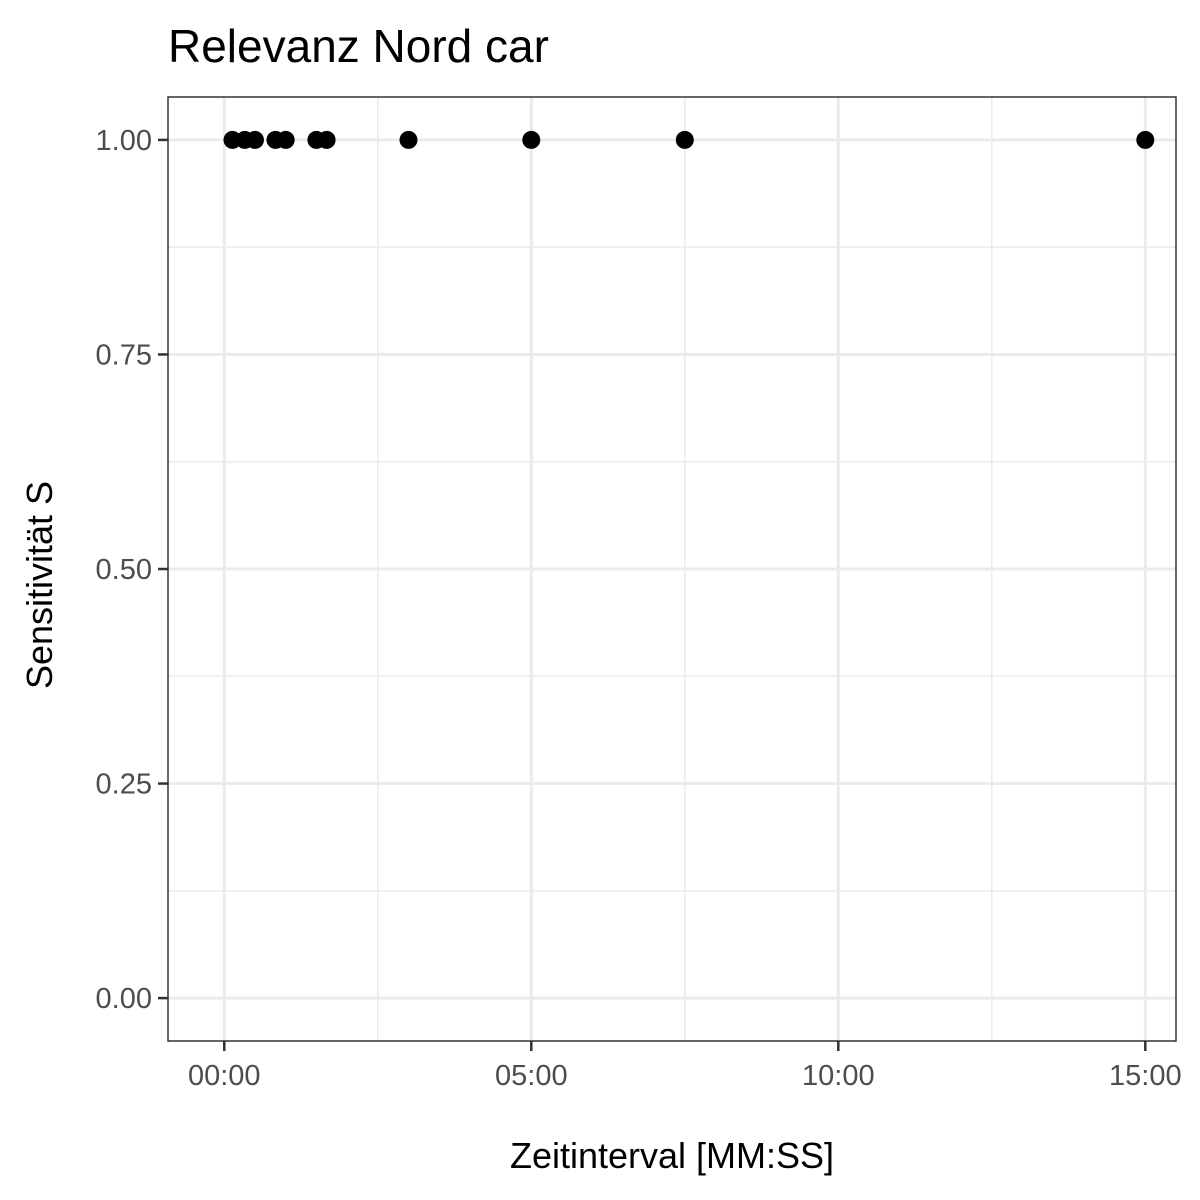 This screenshot has width=1200, height=1200. I want to click on y-tick-label: 1.00, so click(124, 141).